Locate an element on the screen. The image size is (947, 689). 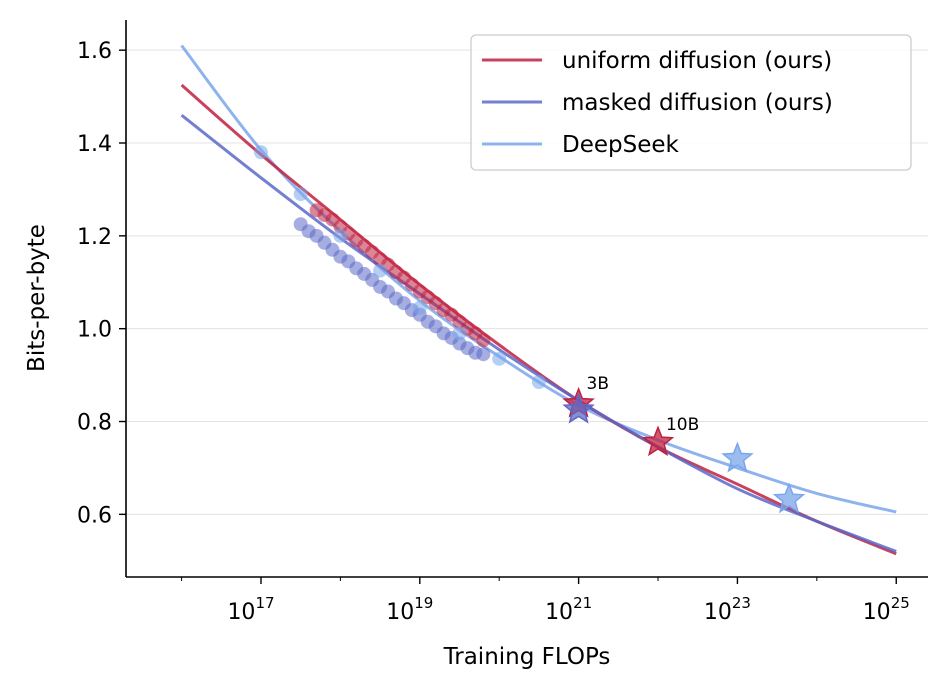
y-tick-label: 0.6 is located at coordinates (94, 515).